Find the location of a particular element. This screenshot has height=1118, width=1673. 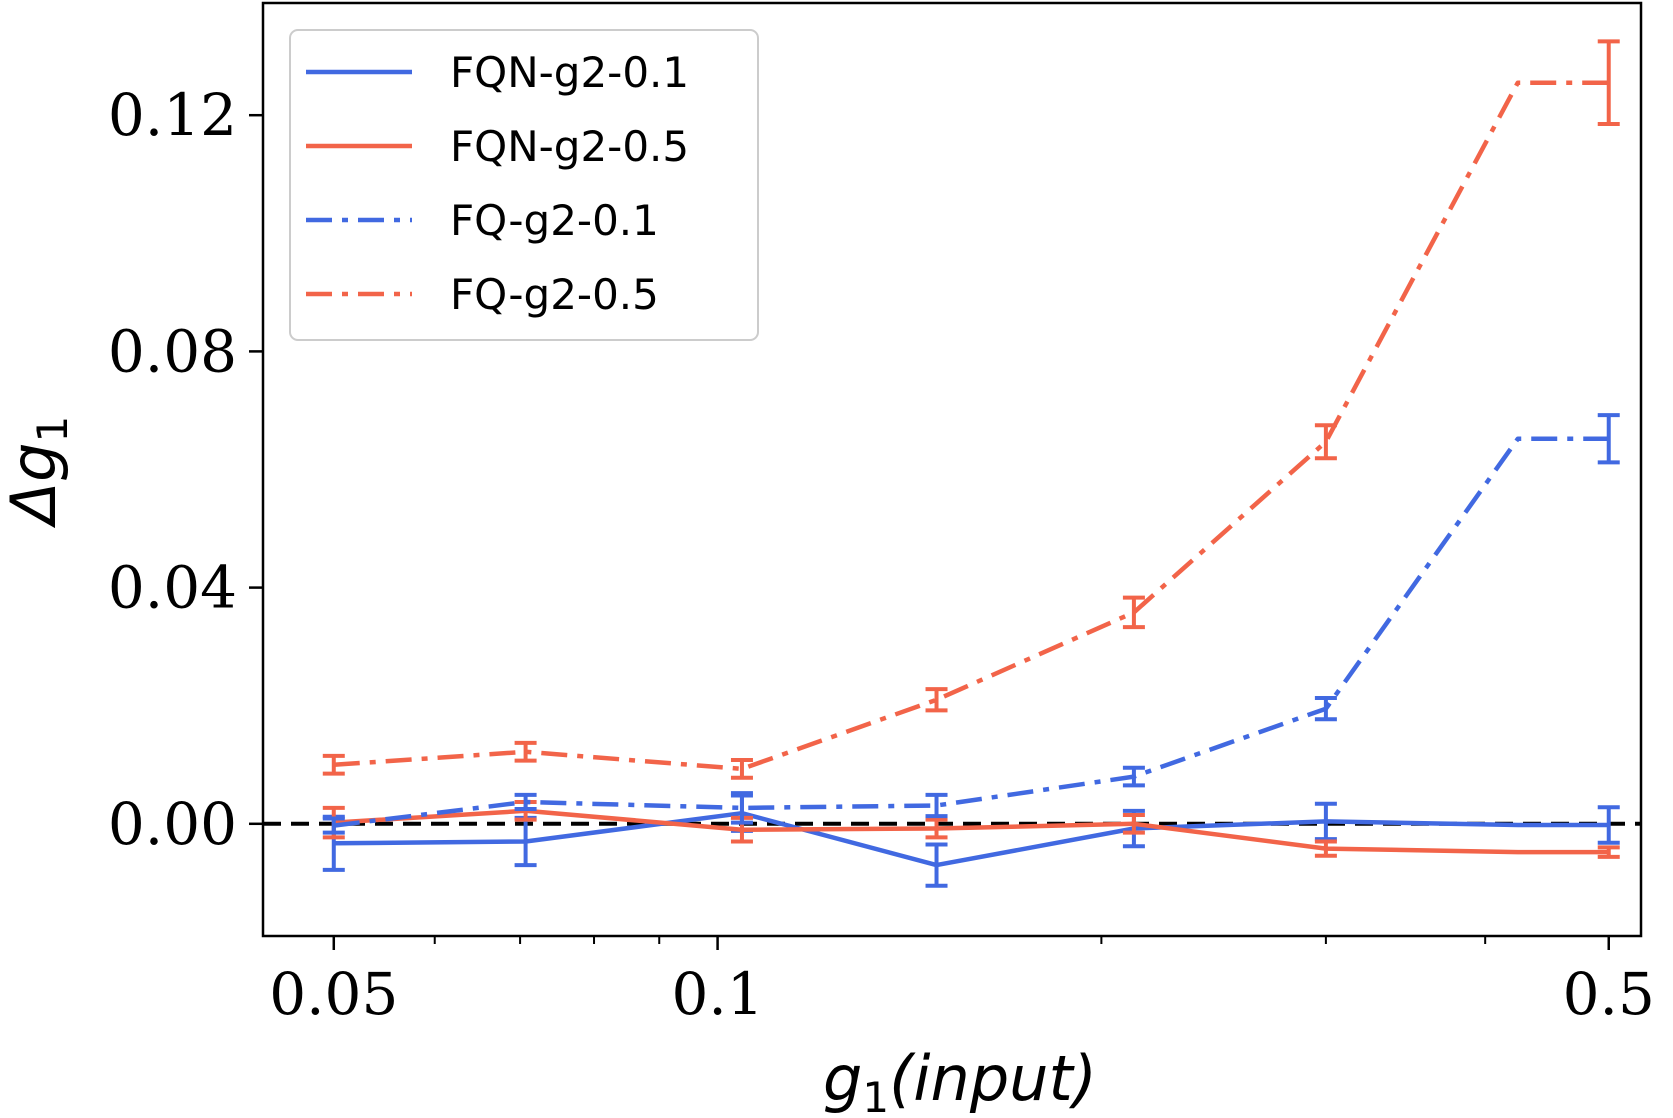

legend-entry: FQN-g2-0.1 is located at coordinates (497, 72).